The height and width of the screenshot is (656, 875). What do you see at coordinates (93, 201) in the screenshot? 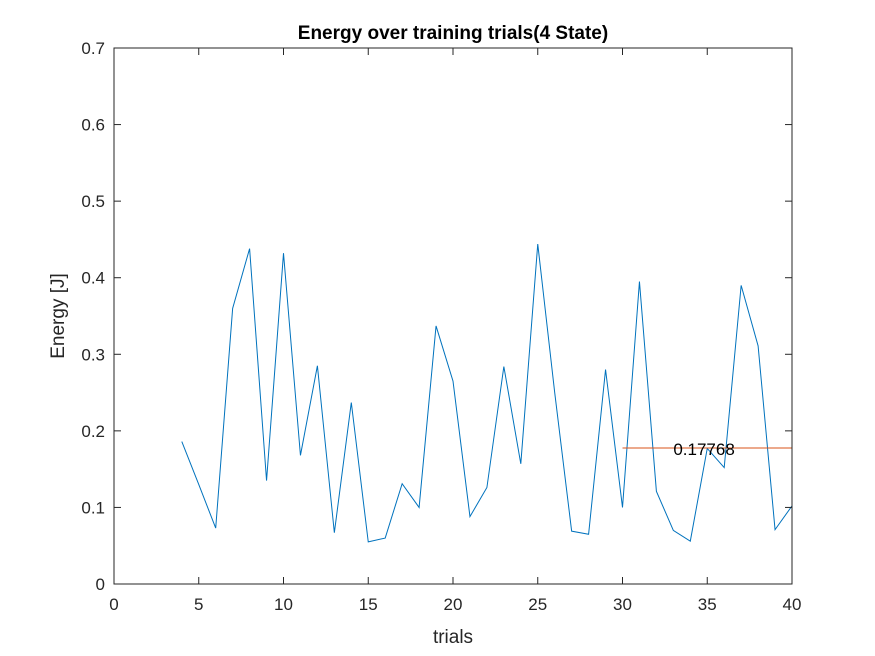
I see `y-tick-label: 0.5` at bounding box center [93, 201].